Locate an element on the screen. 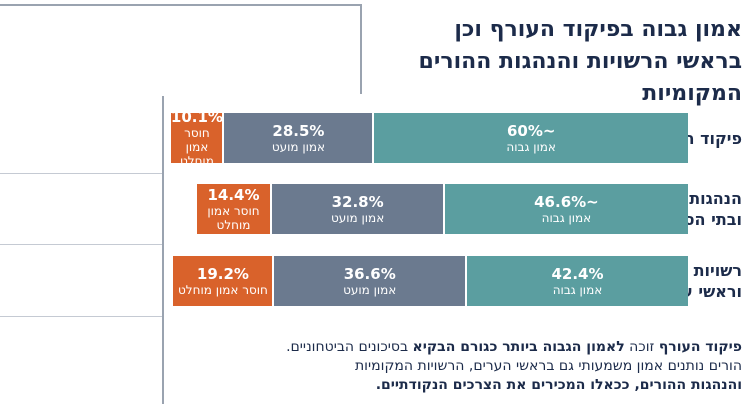 This screenshot has height=404, width=750. bar-segment: 36.6% אמון מועט is located at coordinates (369, 281).